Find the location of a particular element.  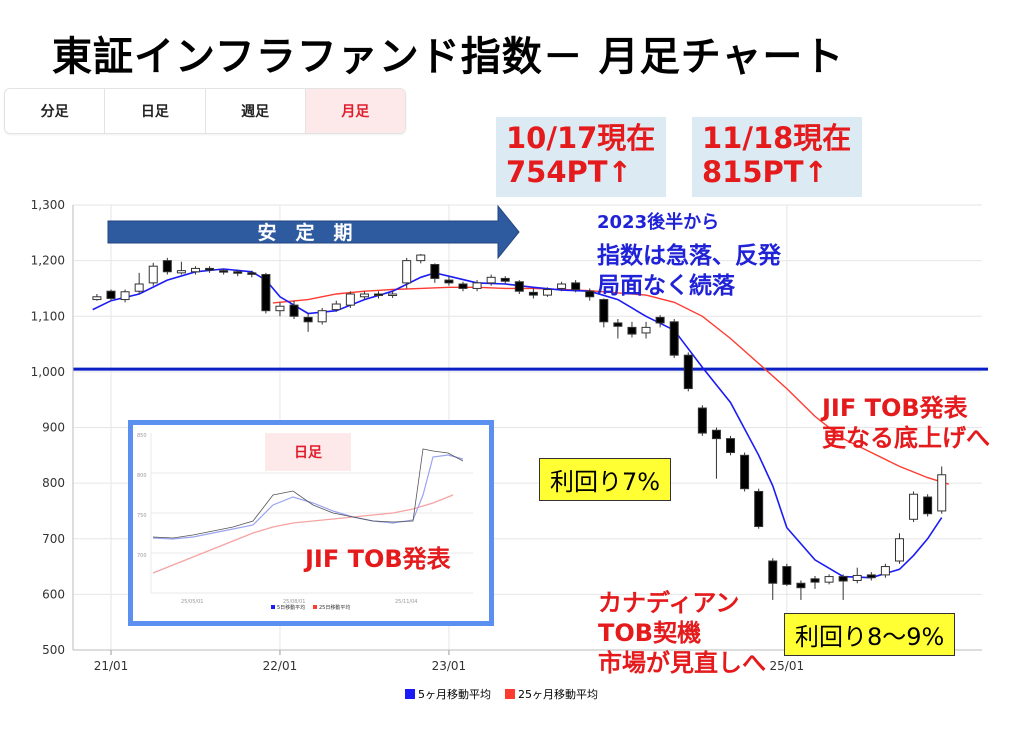

legend-item-ma5: 5ヶ月移動平均 is located at coordinates (448, 694).